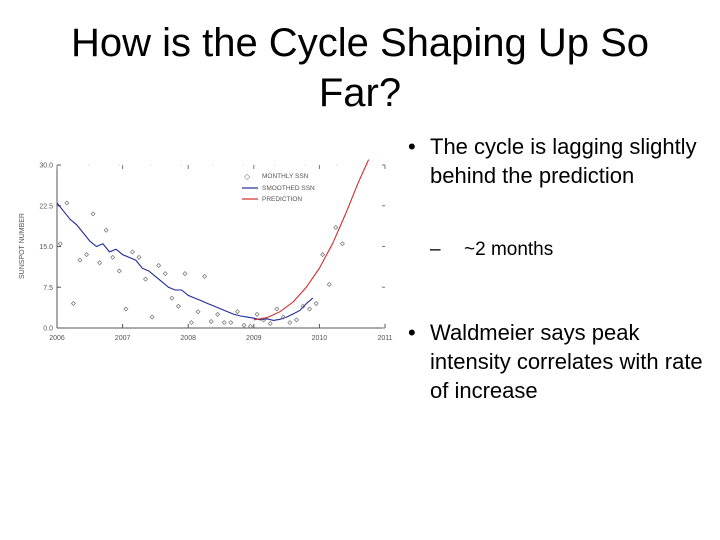 This screenshot has width=720, height=540. Describe the element at coordinates (46, 206) in the screenshot. I see `y-tick-label: 22.5` at that location.